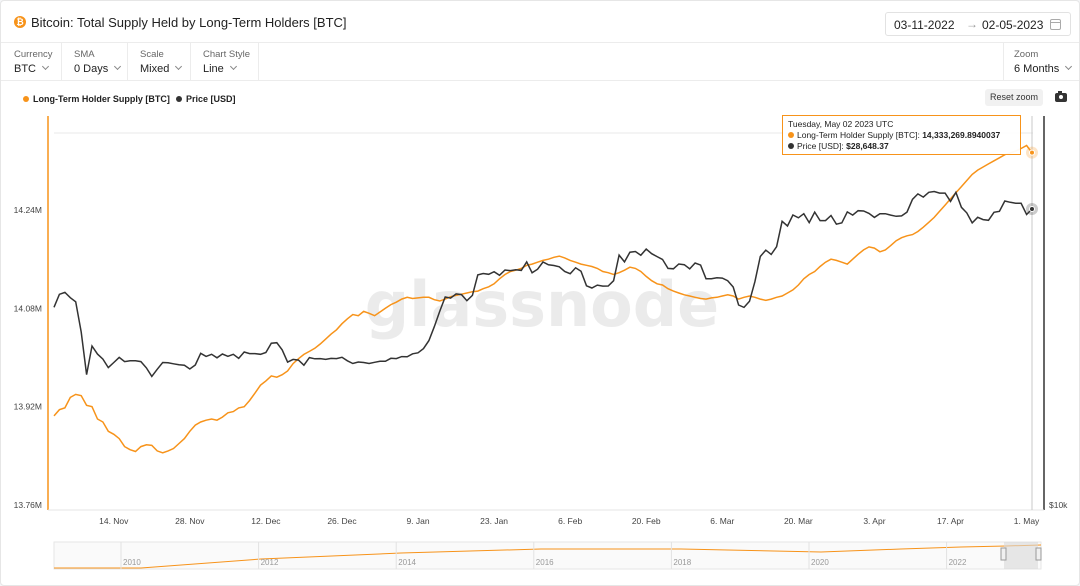 The width and height of the screenshot is (1080, 586). I want to click on zoom-label: Zoom, so click(1026, 54).